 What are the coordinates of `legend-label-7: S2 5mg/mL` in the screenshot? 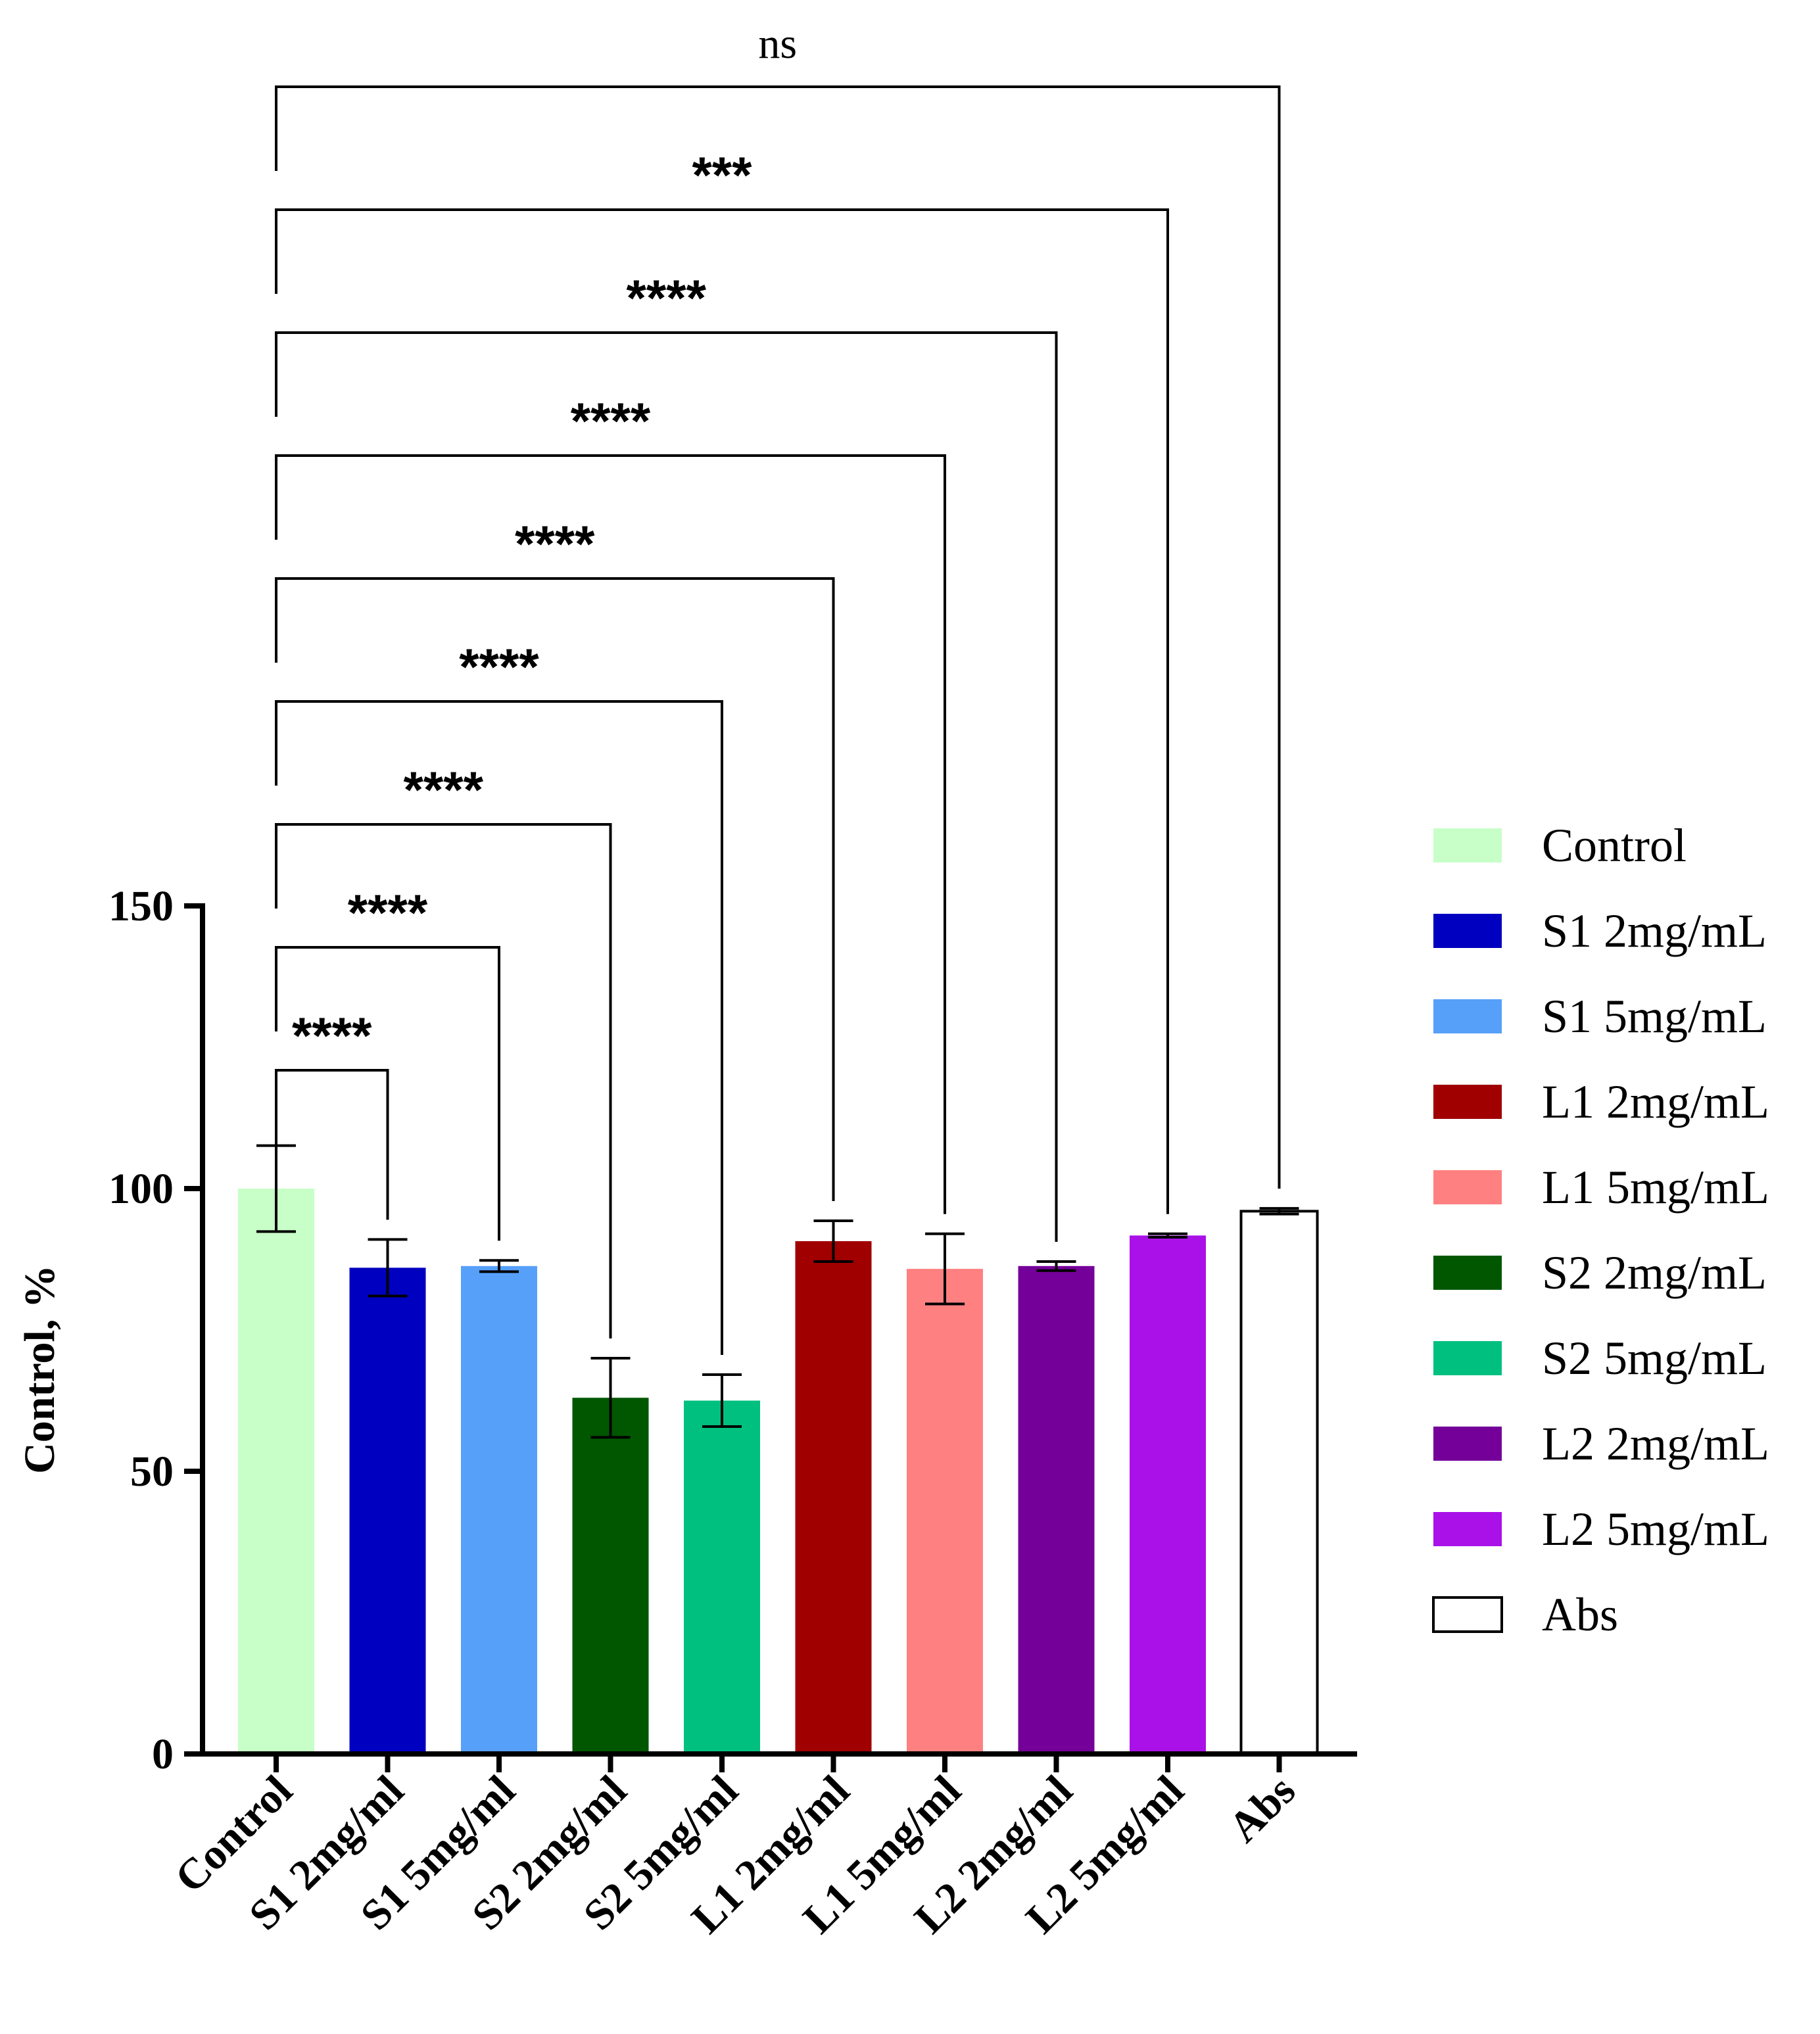 It's located at (1654, 1358).